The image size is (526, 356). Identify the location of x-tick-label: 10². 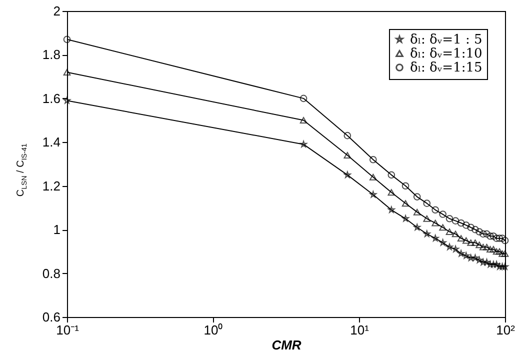
(506, 330).